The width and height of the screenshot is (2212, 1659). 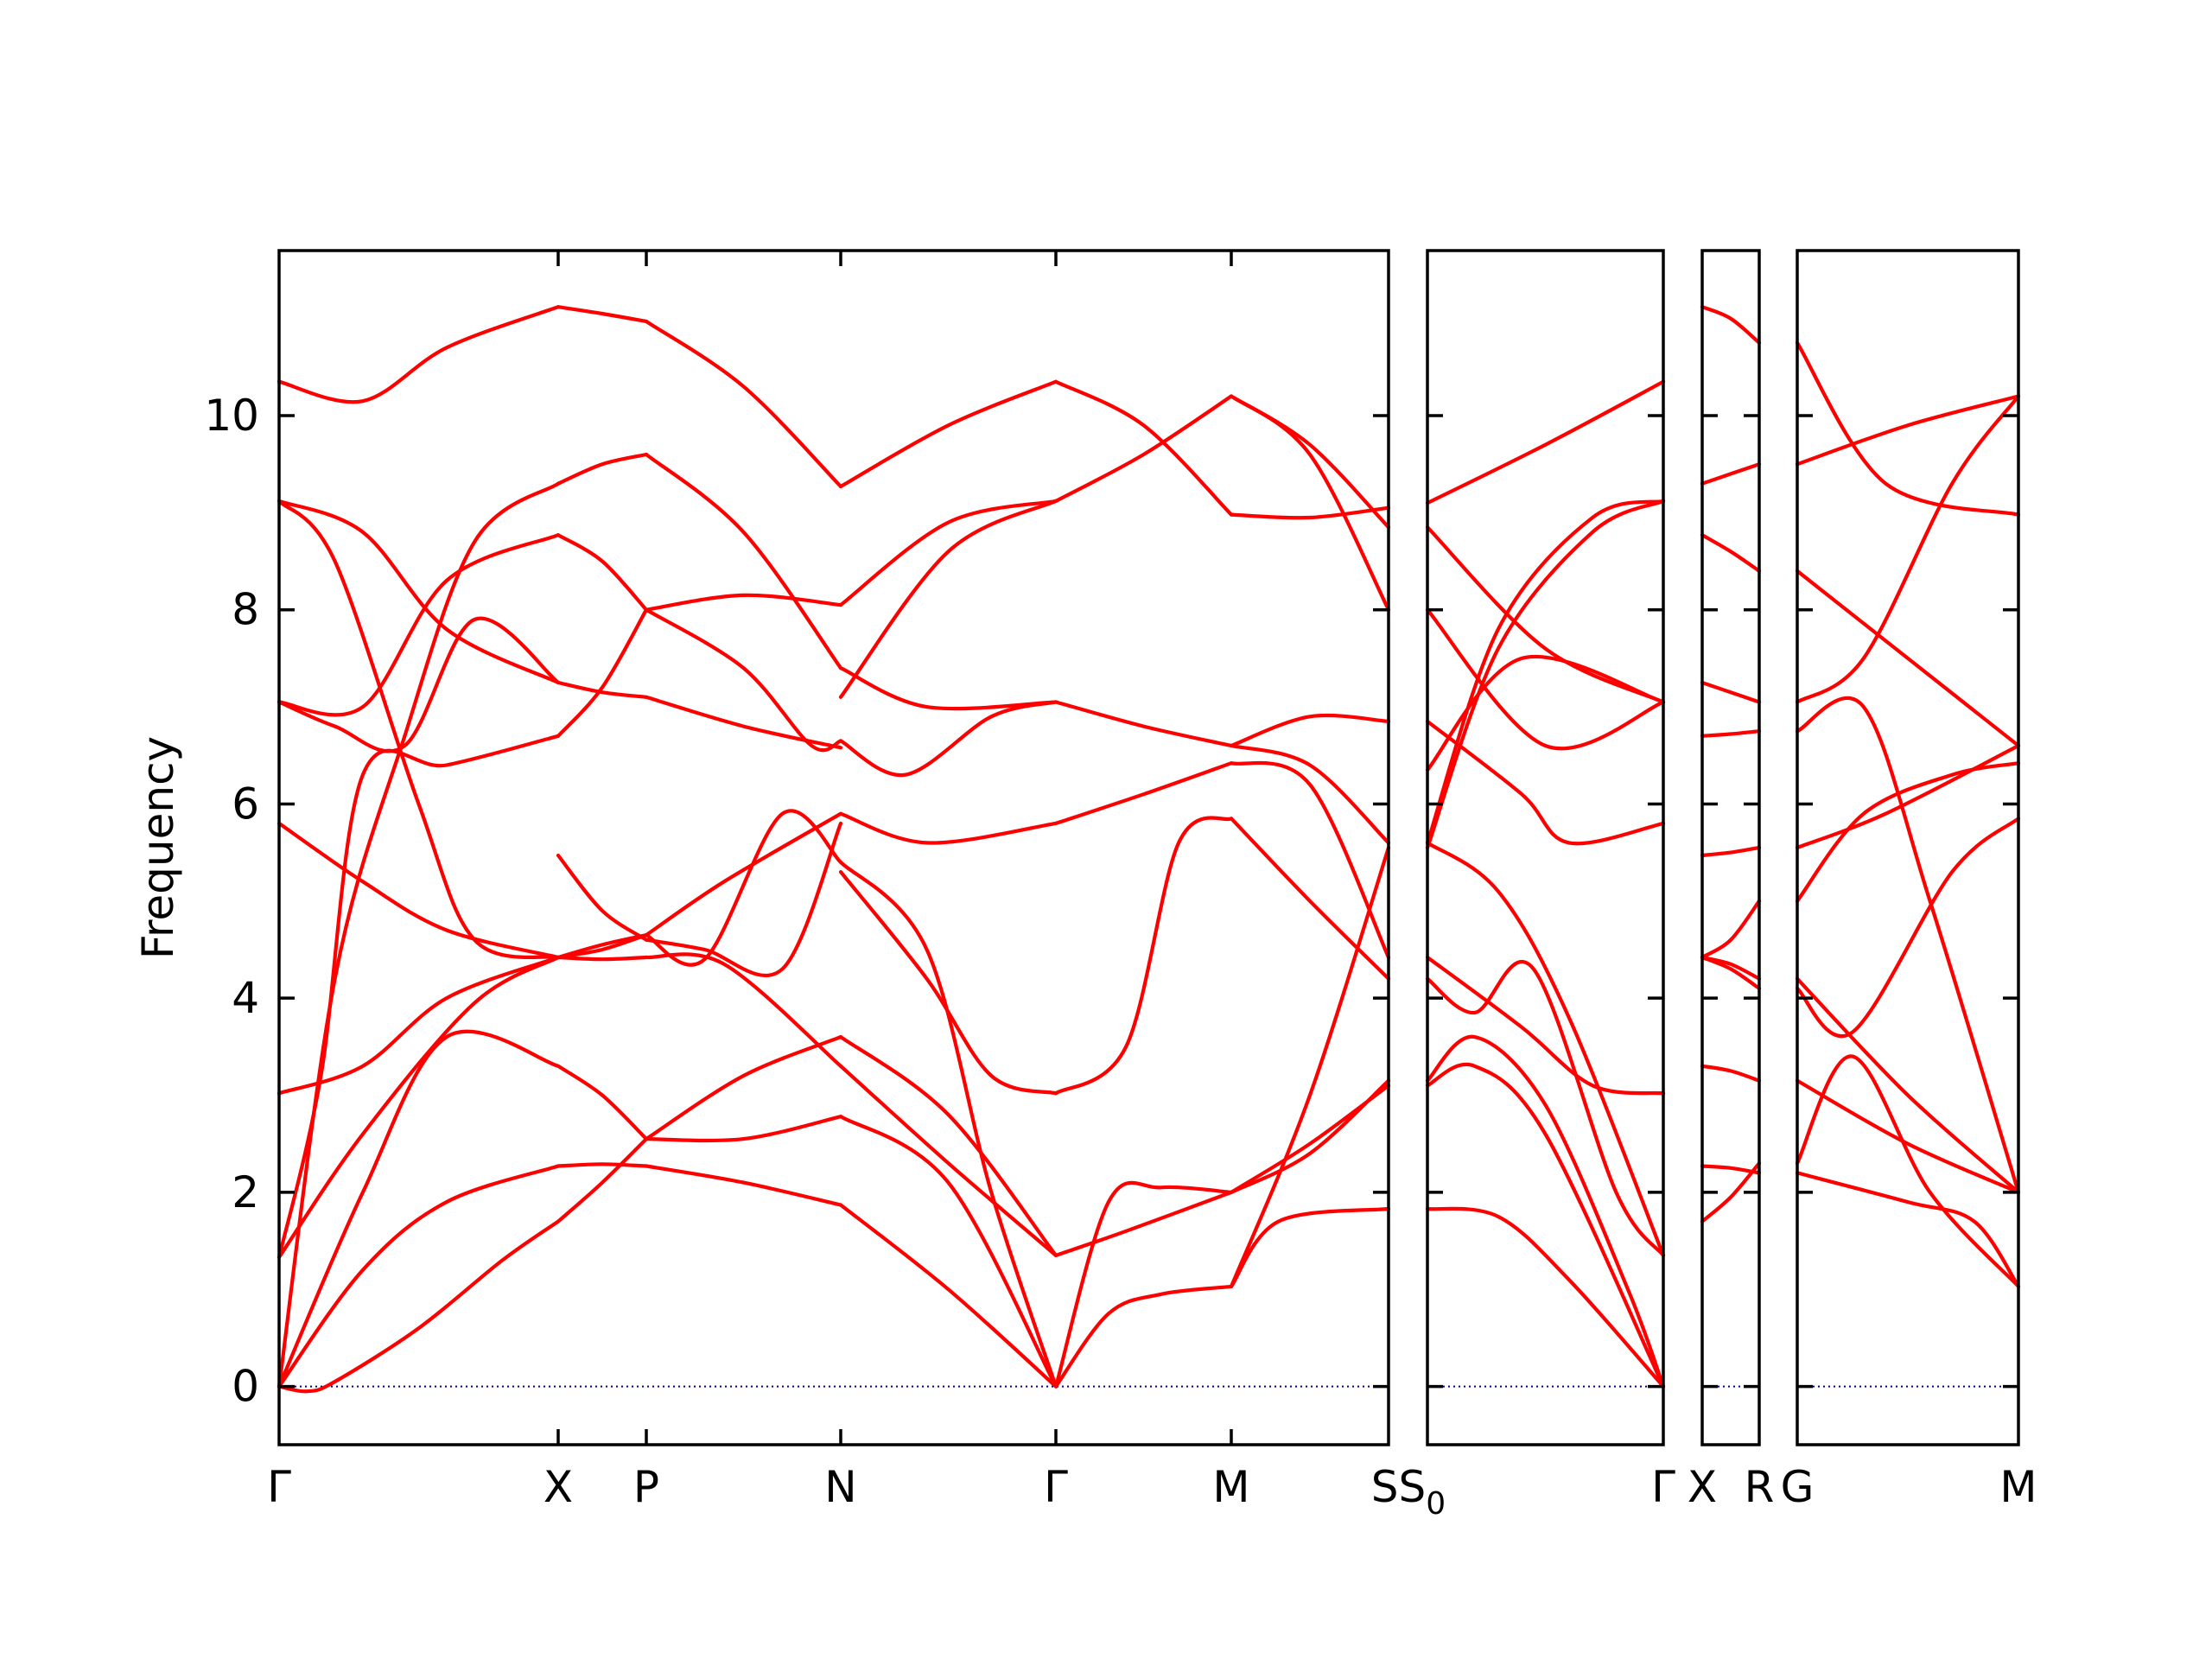 What do you see at coordinates (232, 416) in the screenshot?
I see `y-tick-label: 10` at bounding box center [232, 416].